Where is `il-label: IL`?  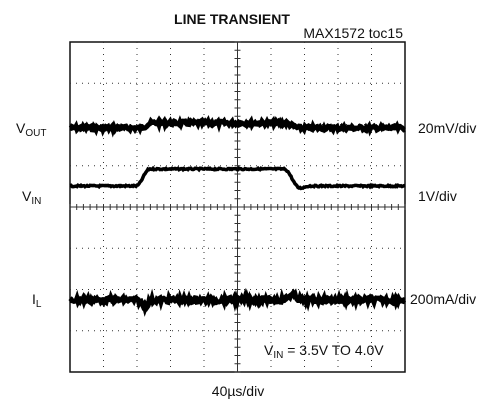
il-label: IL is located at coordinates (37, 300).